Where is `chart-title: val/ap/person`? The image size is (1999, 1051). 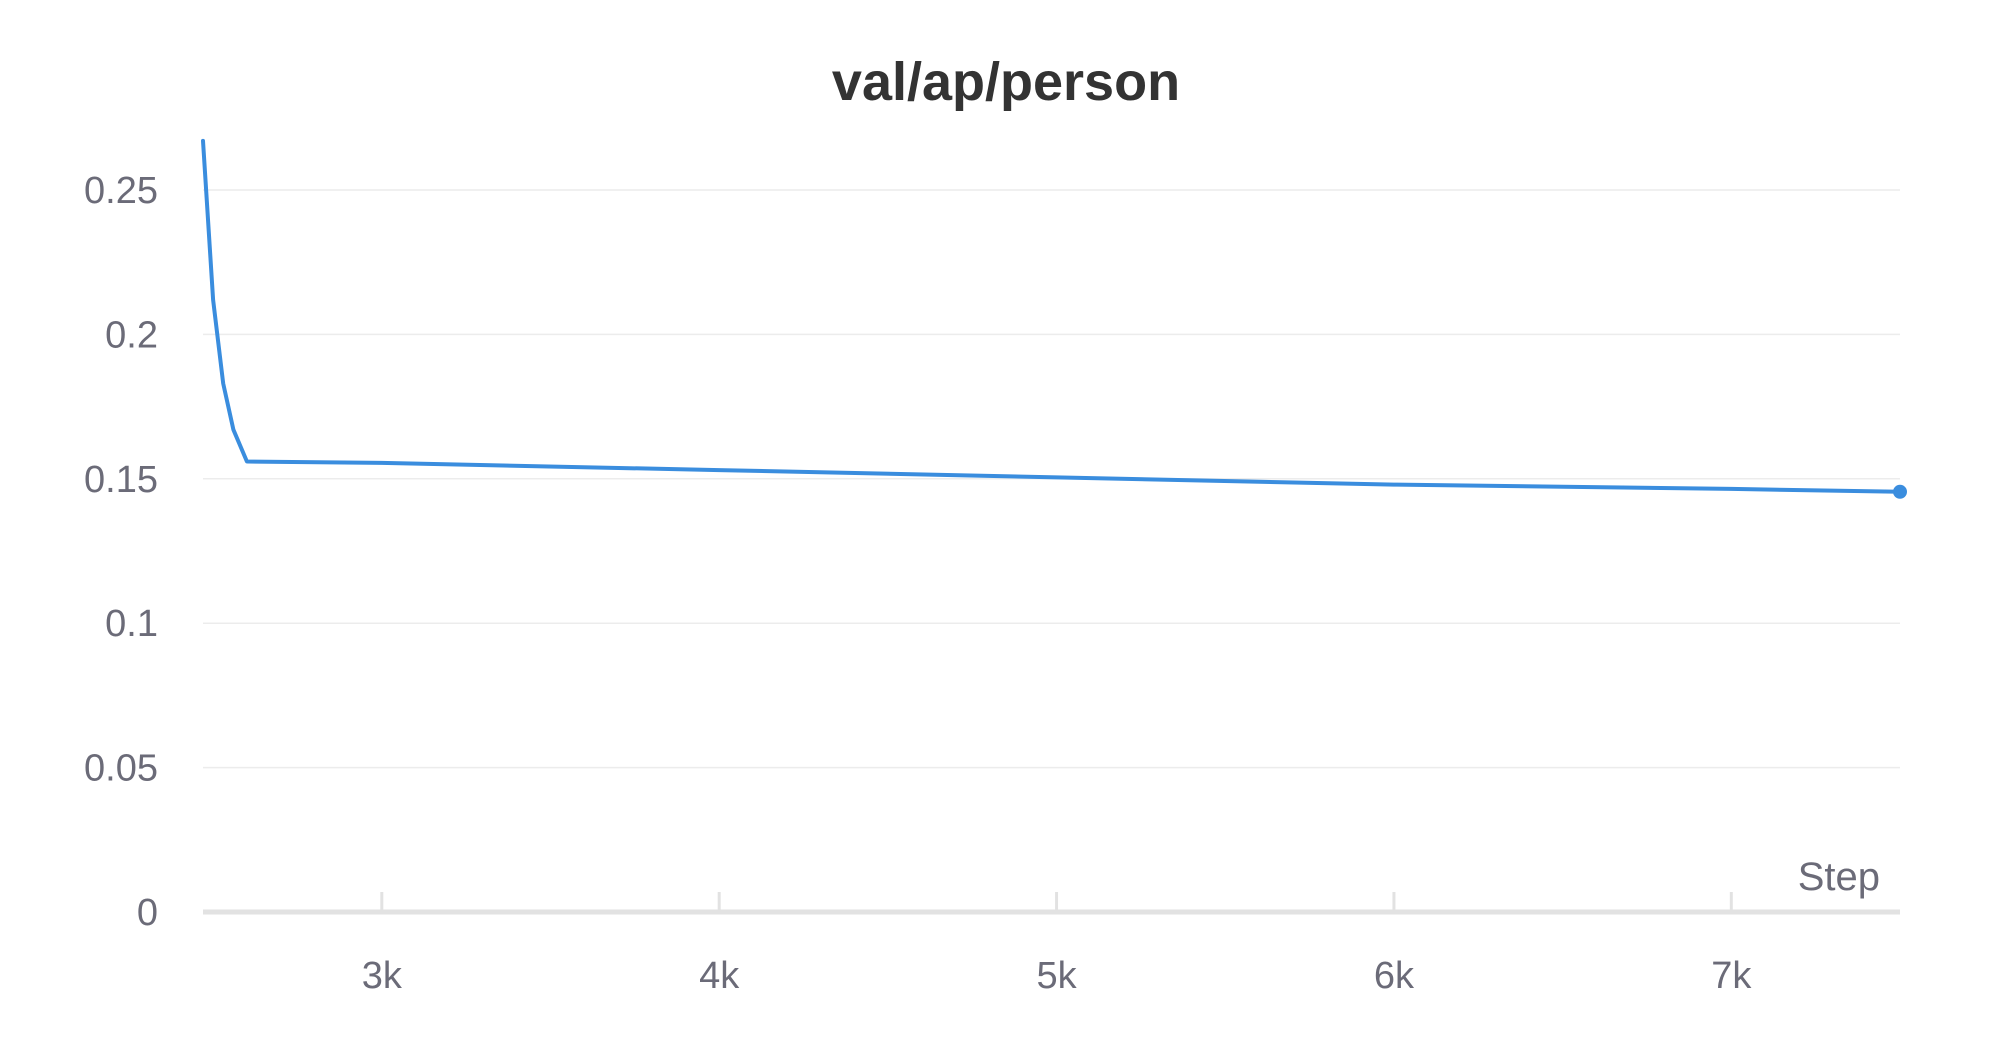 chart-title: val/ap/person is located at coordinates (1006, 82).